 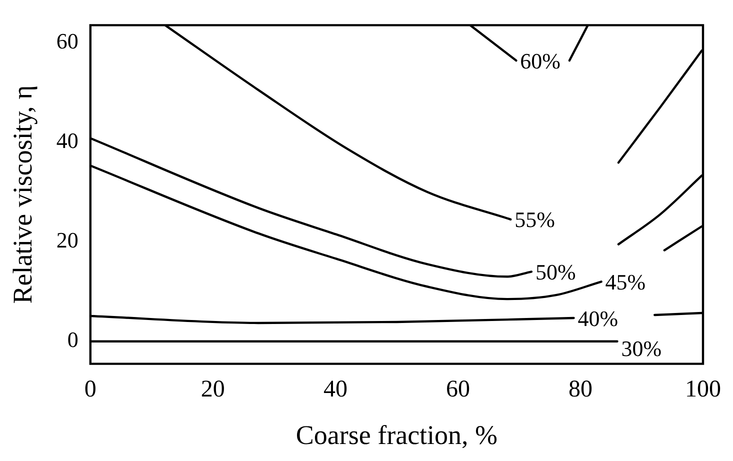 I want to click on y-tick-label: 0, so click(x=72, y=339).